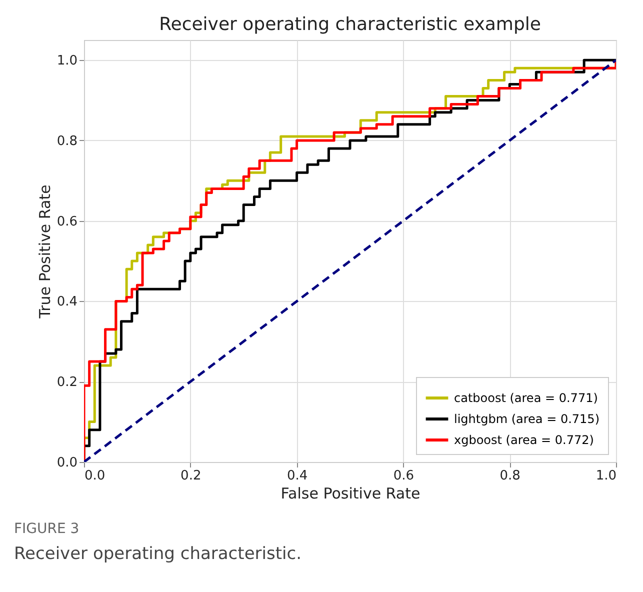 This screenshot has width=643, height=592. Describe the element at coordinates (67, 382) in the screenshot. I see `y-tick-label: 0.2` at that location.